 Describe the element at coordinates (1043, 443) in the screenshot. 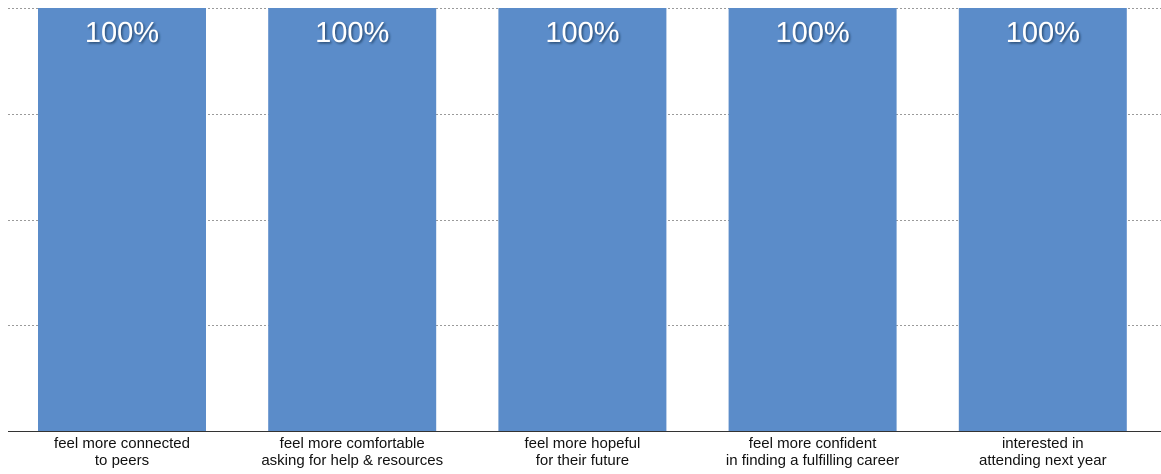

I see `x-tick-label: interested in` at that location.